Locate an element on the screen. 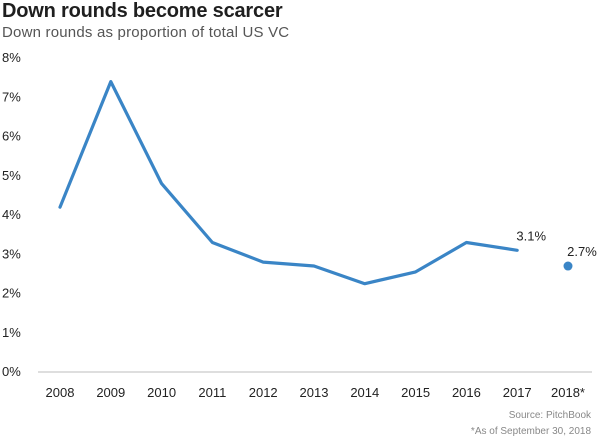 This screenshot has width=599, height=448. chart-subtitle: Down rounds as proportion of total US VC is located at coordinates (146, 32).